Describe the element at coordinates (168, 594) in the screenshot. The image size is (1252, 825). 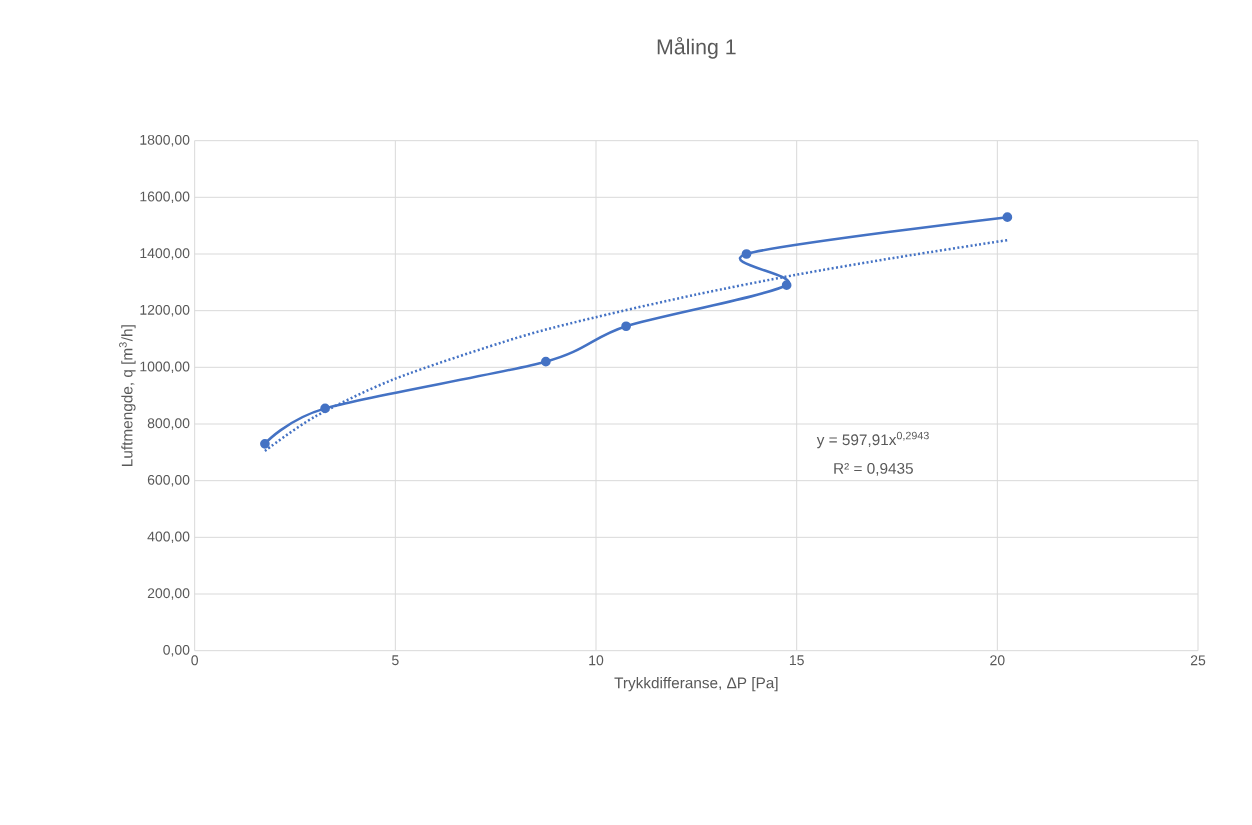
I see `y-tick-label: 200,00` at that location.